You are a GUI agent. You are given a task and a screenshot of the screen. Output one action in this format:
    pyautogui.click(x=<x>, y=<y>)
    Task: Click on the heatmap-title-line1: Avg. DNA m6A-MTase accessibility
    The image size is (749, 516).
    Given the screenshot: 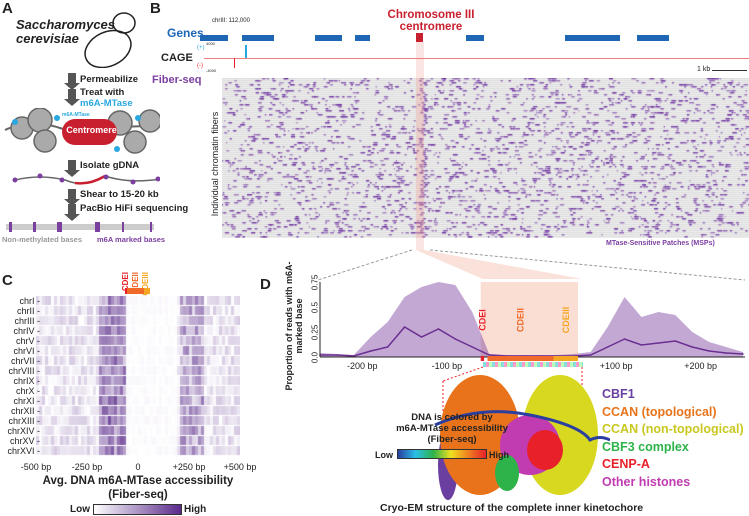 What is the action you would take?
    pyautogui.click(x=138, y=481)
    